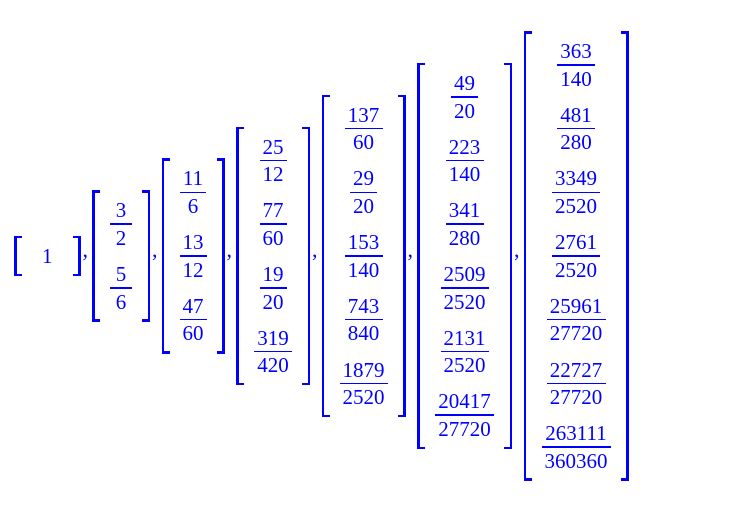 The height and width of the screenshot is (512, 751). What do you see at coordinates (464, 146) in the screenshot?
I see `fraction-numerator: 223` at bounding box center [464, 146].